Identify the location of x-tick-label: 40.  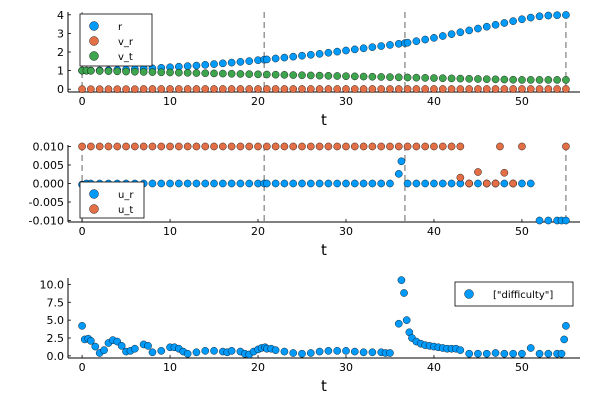
(434, 231).